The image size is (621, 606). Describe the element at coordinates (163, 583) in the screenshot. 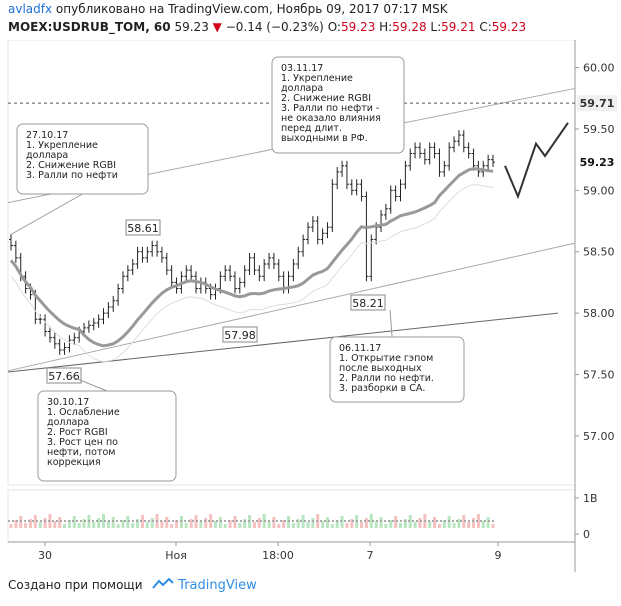

I see `tradingview-logo-icon` at that location.